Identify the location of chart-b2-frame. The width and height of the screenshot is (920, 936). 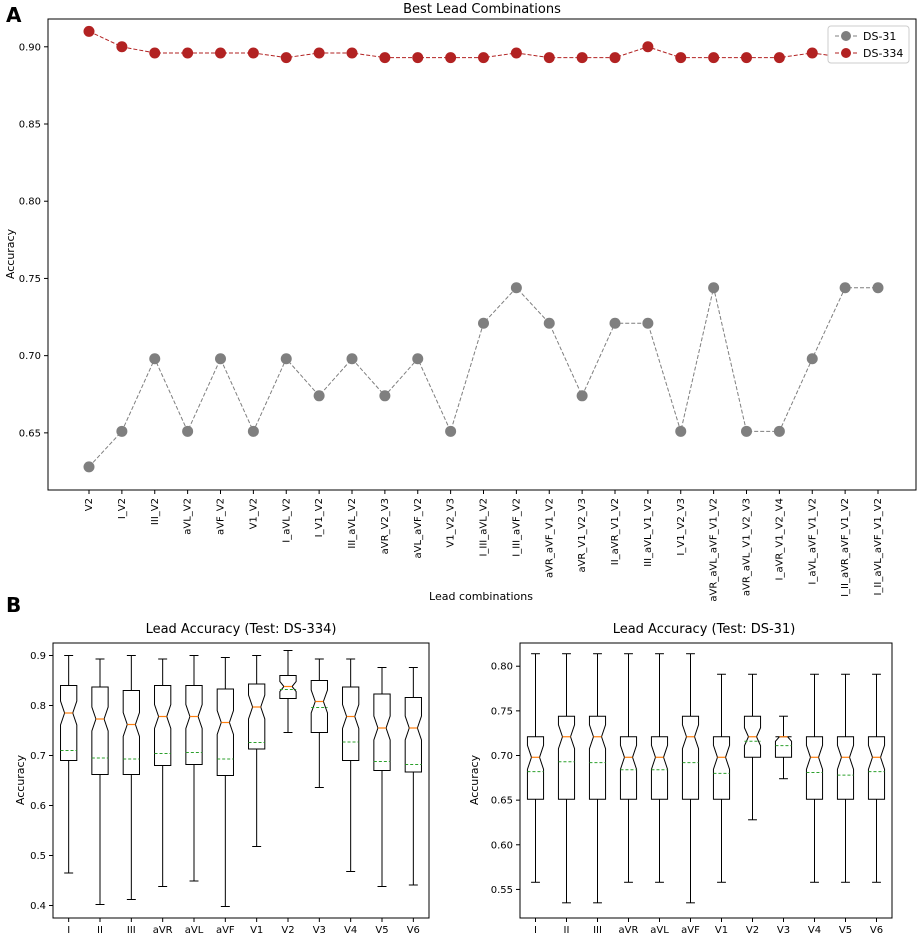
(706, 780).